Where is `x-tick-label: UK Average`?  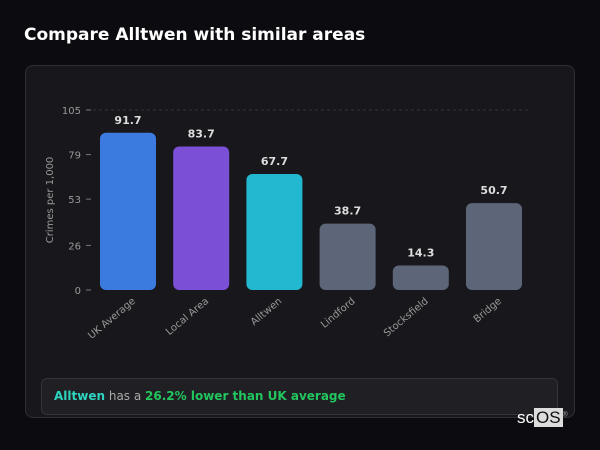
x-tick-label: UK Average is located at coordinates (112, 319).